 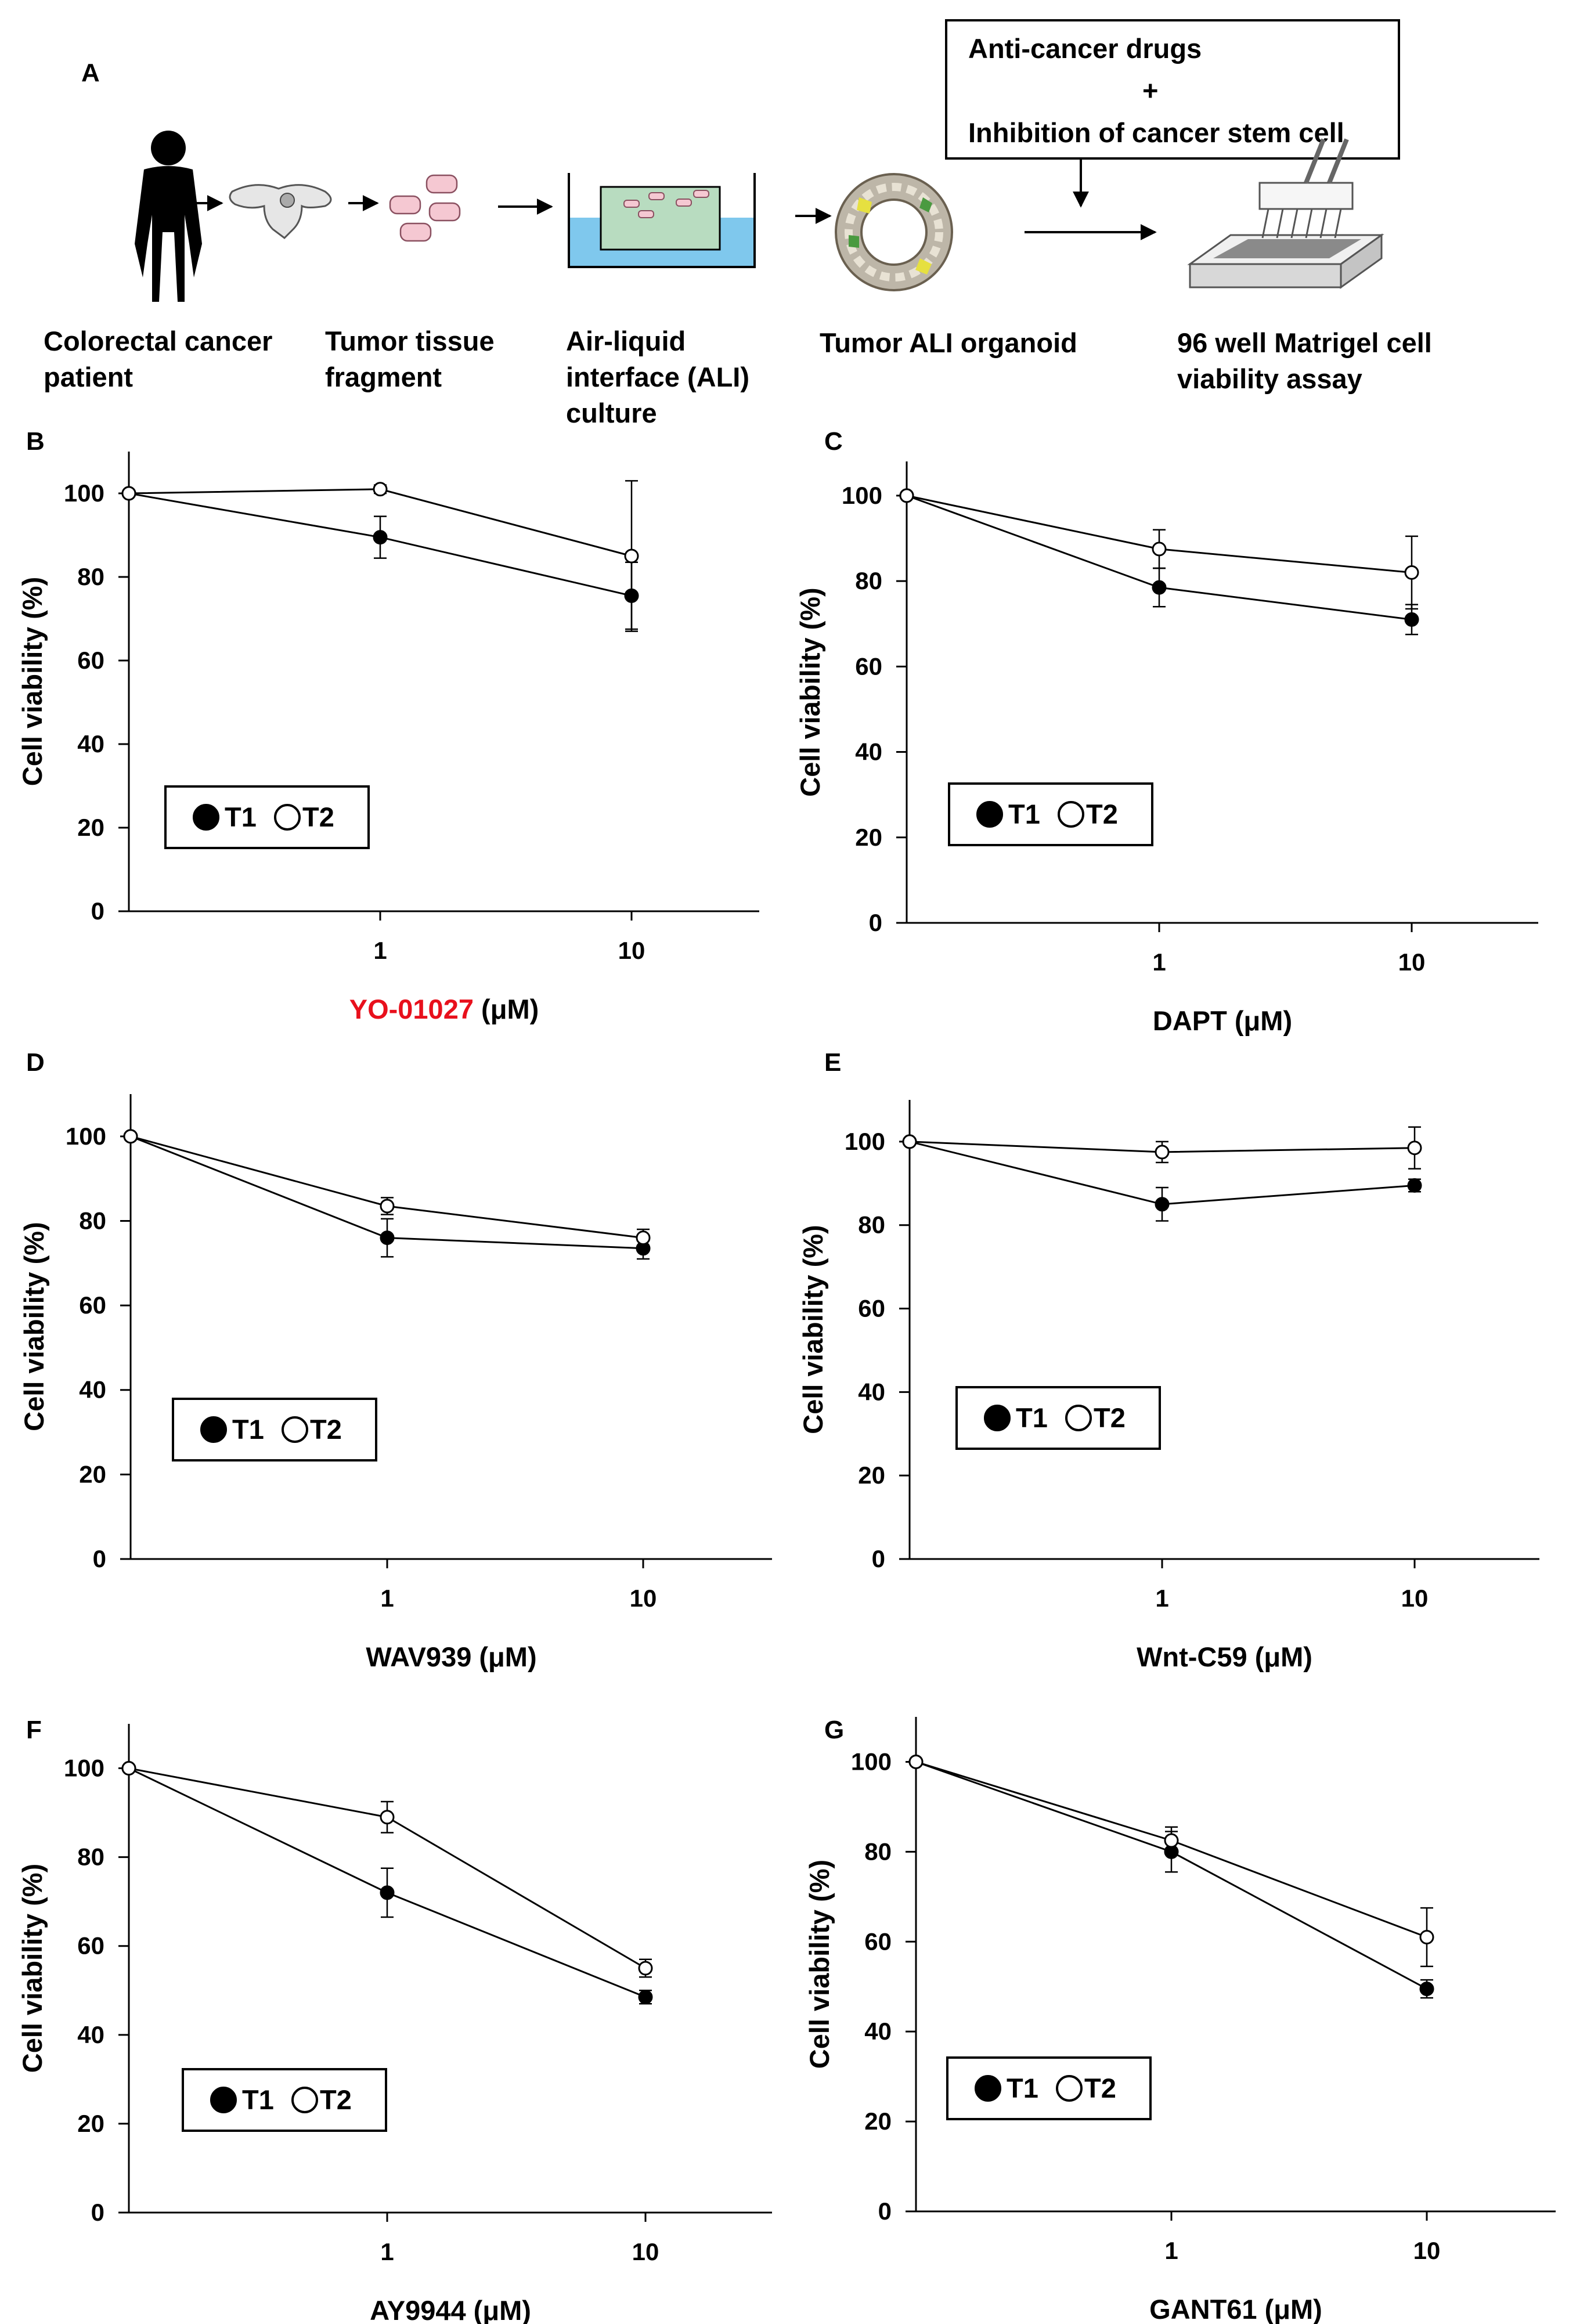 I want to click on y-tick-label-d: 80, so click(x=92, y=1220).